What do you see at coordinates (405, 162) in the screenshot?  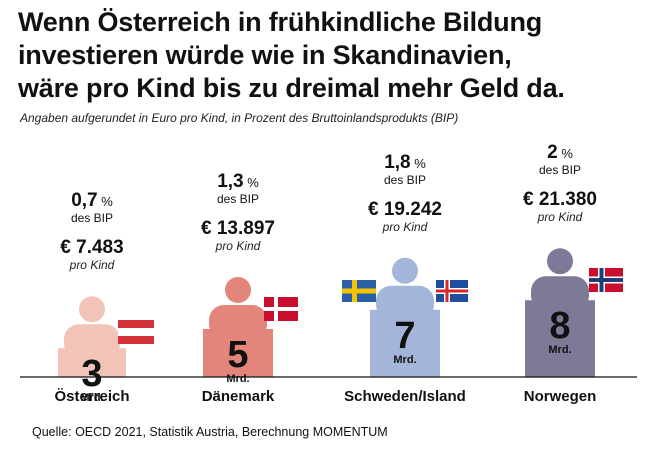 I see `bip-percent-value: 1,8 %` at bounding box center [405, 162].